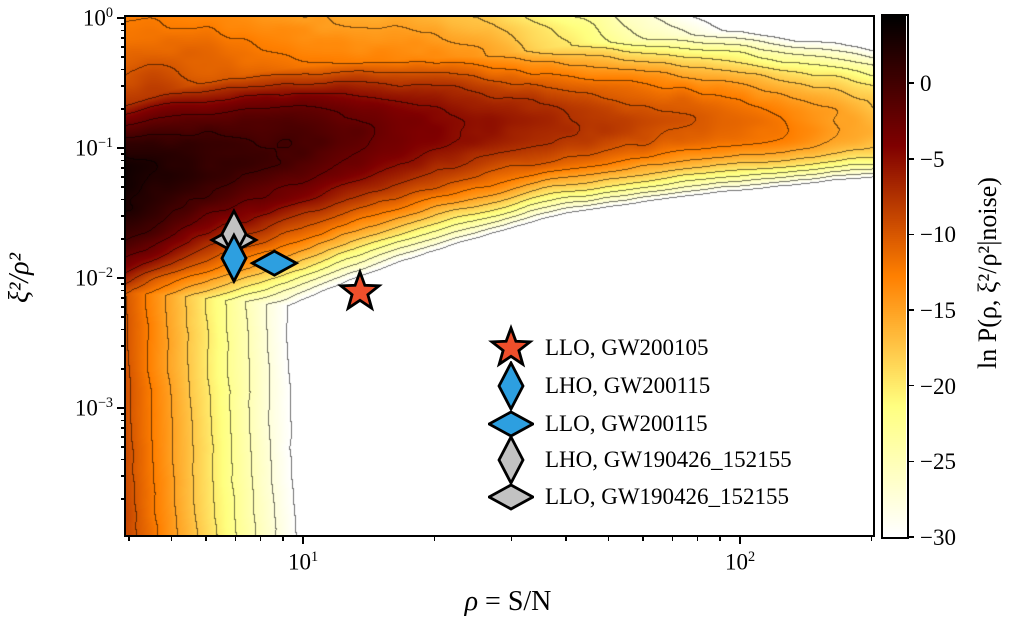  I want to click on colorbar-tick-label: −30, so click(938, 537).